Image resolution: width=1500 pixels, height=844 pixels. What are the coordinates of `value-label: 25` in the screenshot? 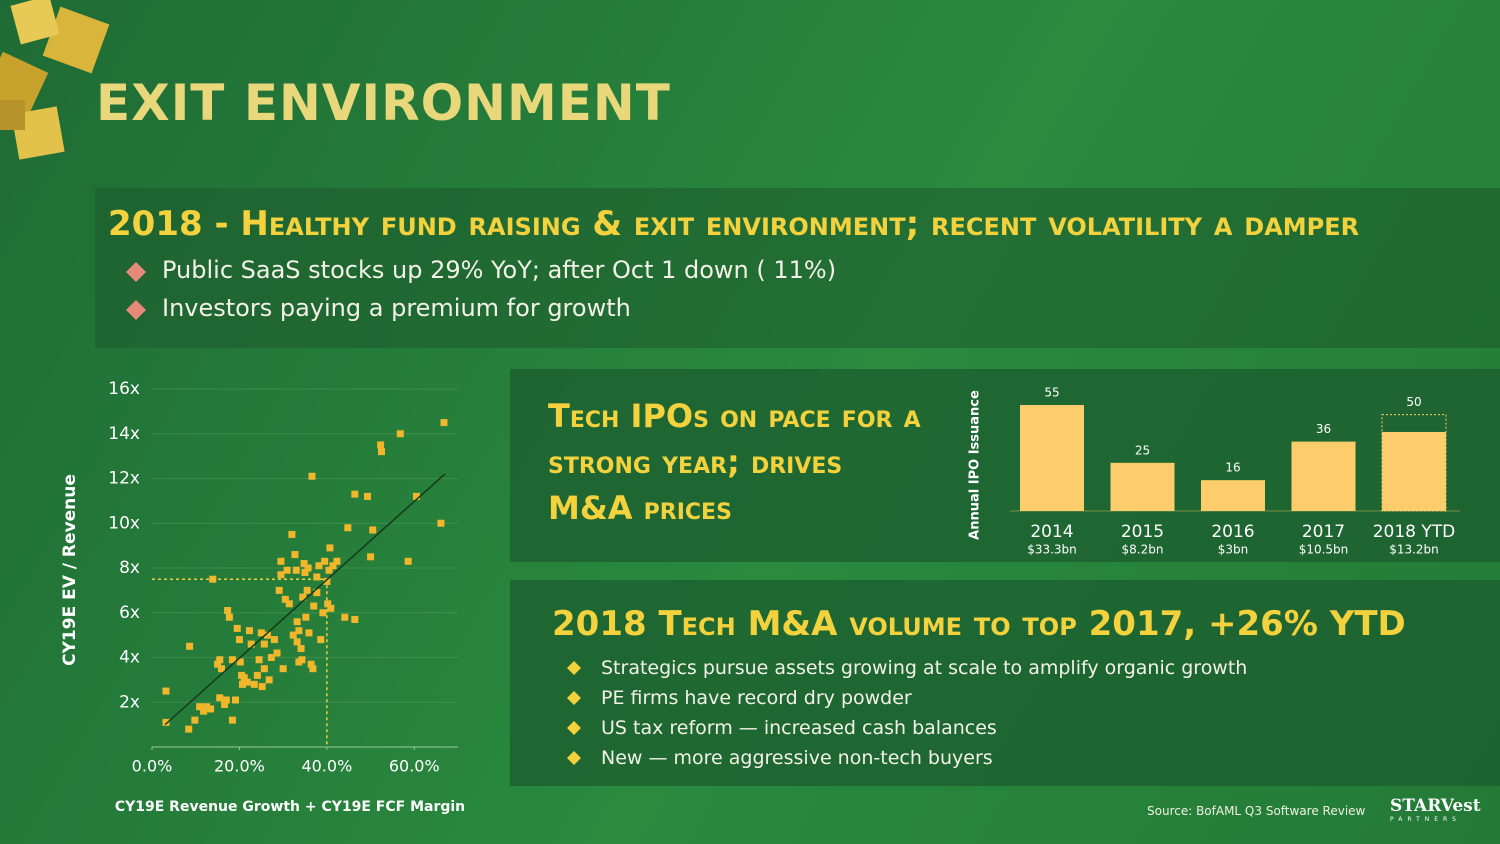 It's located at (1142, 450).